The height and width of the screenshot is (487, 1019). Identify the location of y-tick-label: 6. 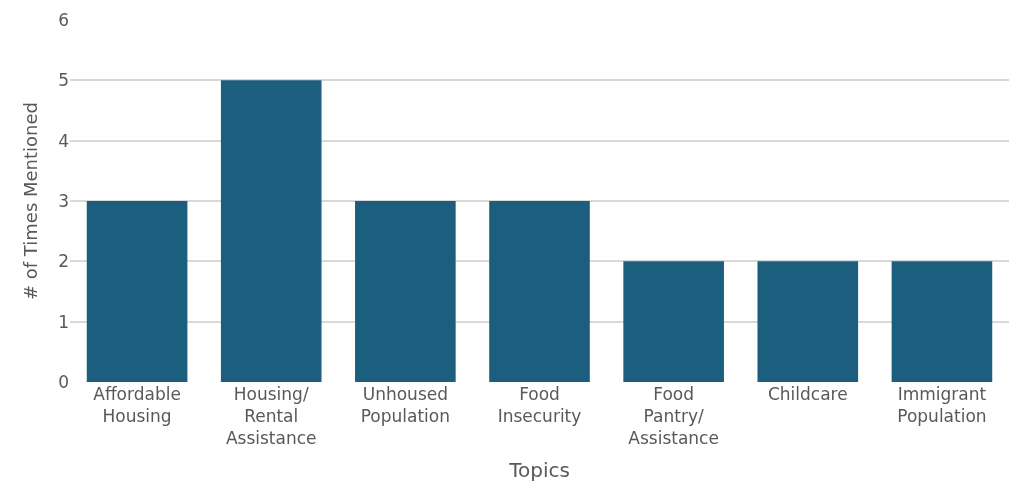
(63, 19).